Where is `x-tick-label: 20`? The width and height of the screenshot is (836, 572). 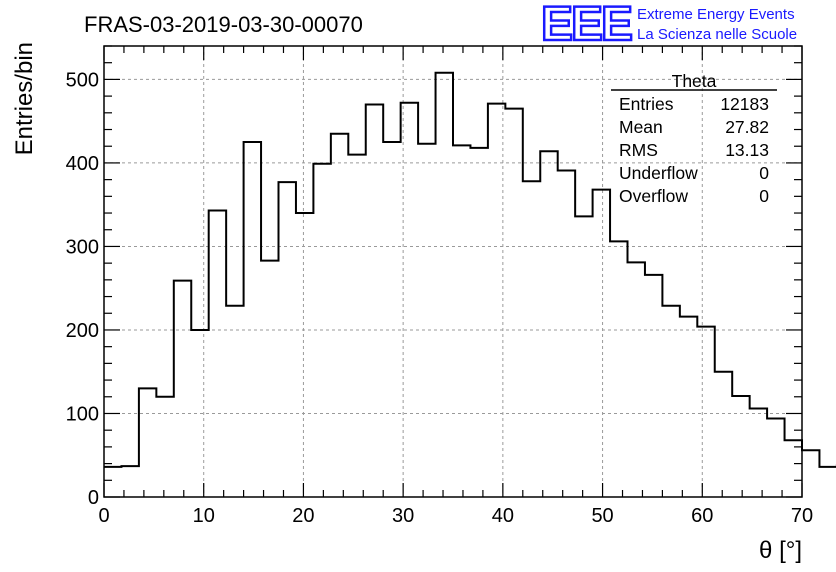
x-tick-label: 20 is located at coordinates (303, 516).